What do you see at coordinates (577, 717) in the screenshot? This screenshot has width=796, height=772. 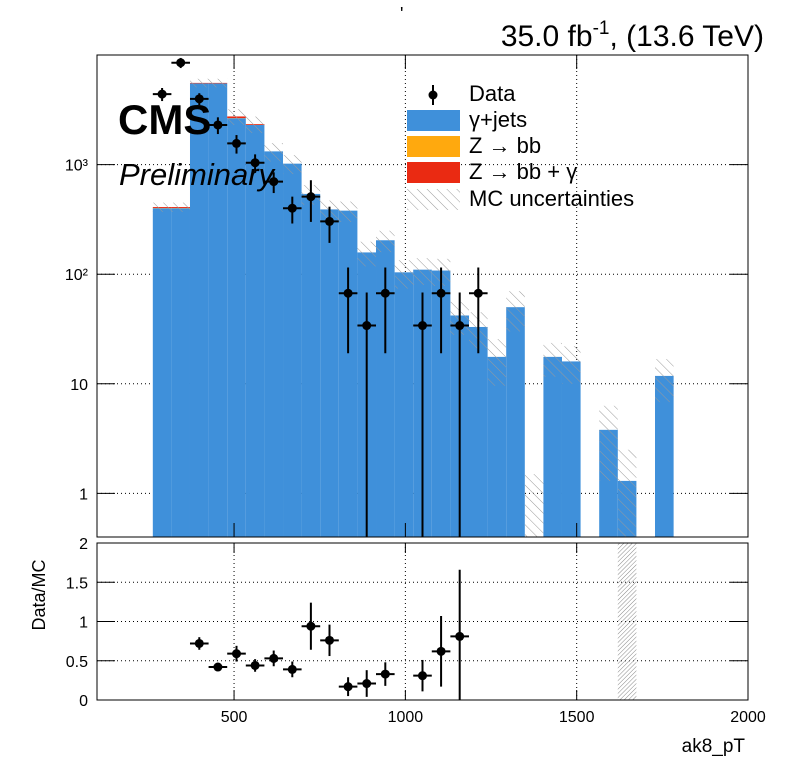 I see `x-tick-label: 1500` at bounding box center [577, 717].